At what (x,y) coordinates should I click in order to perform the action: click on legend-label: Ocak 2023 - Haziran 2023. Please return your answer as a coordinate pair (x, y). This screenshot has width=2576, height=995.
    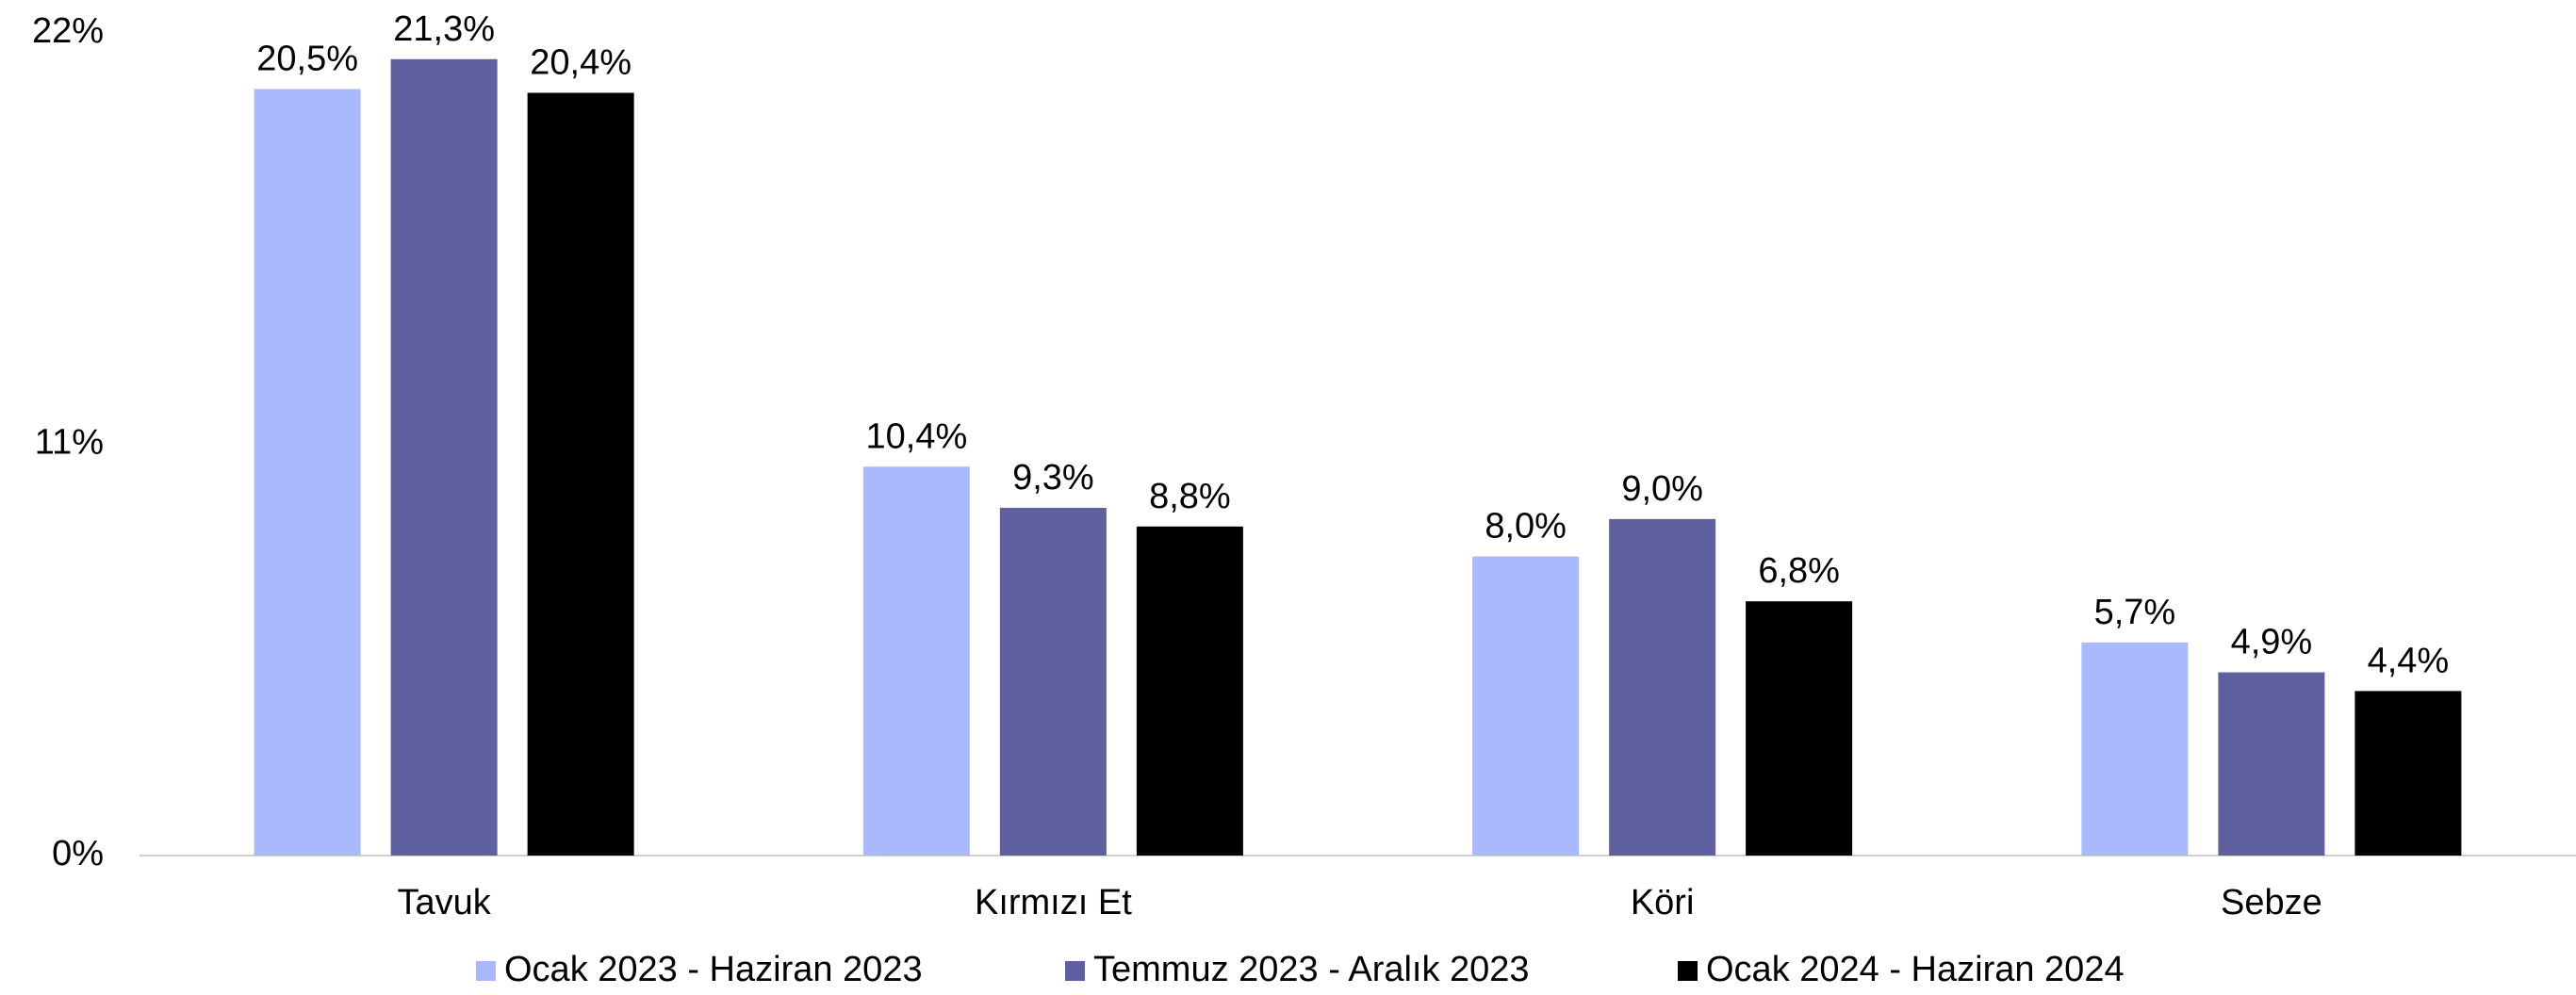
    Looking at the image, I should click on (713, 970).